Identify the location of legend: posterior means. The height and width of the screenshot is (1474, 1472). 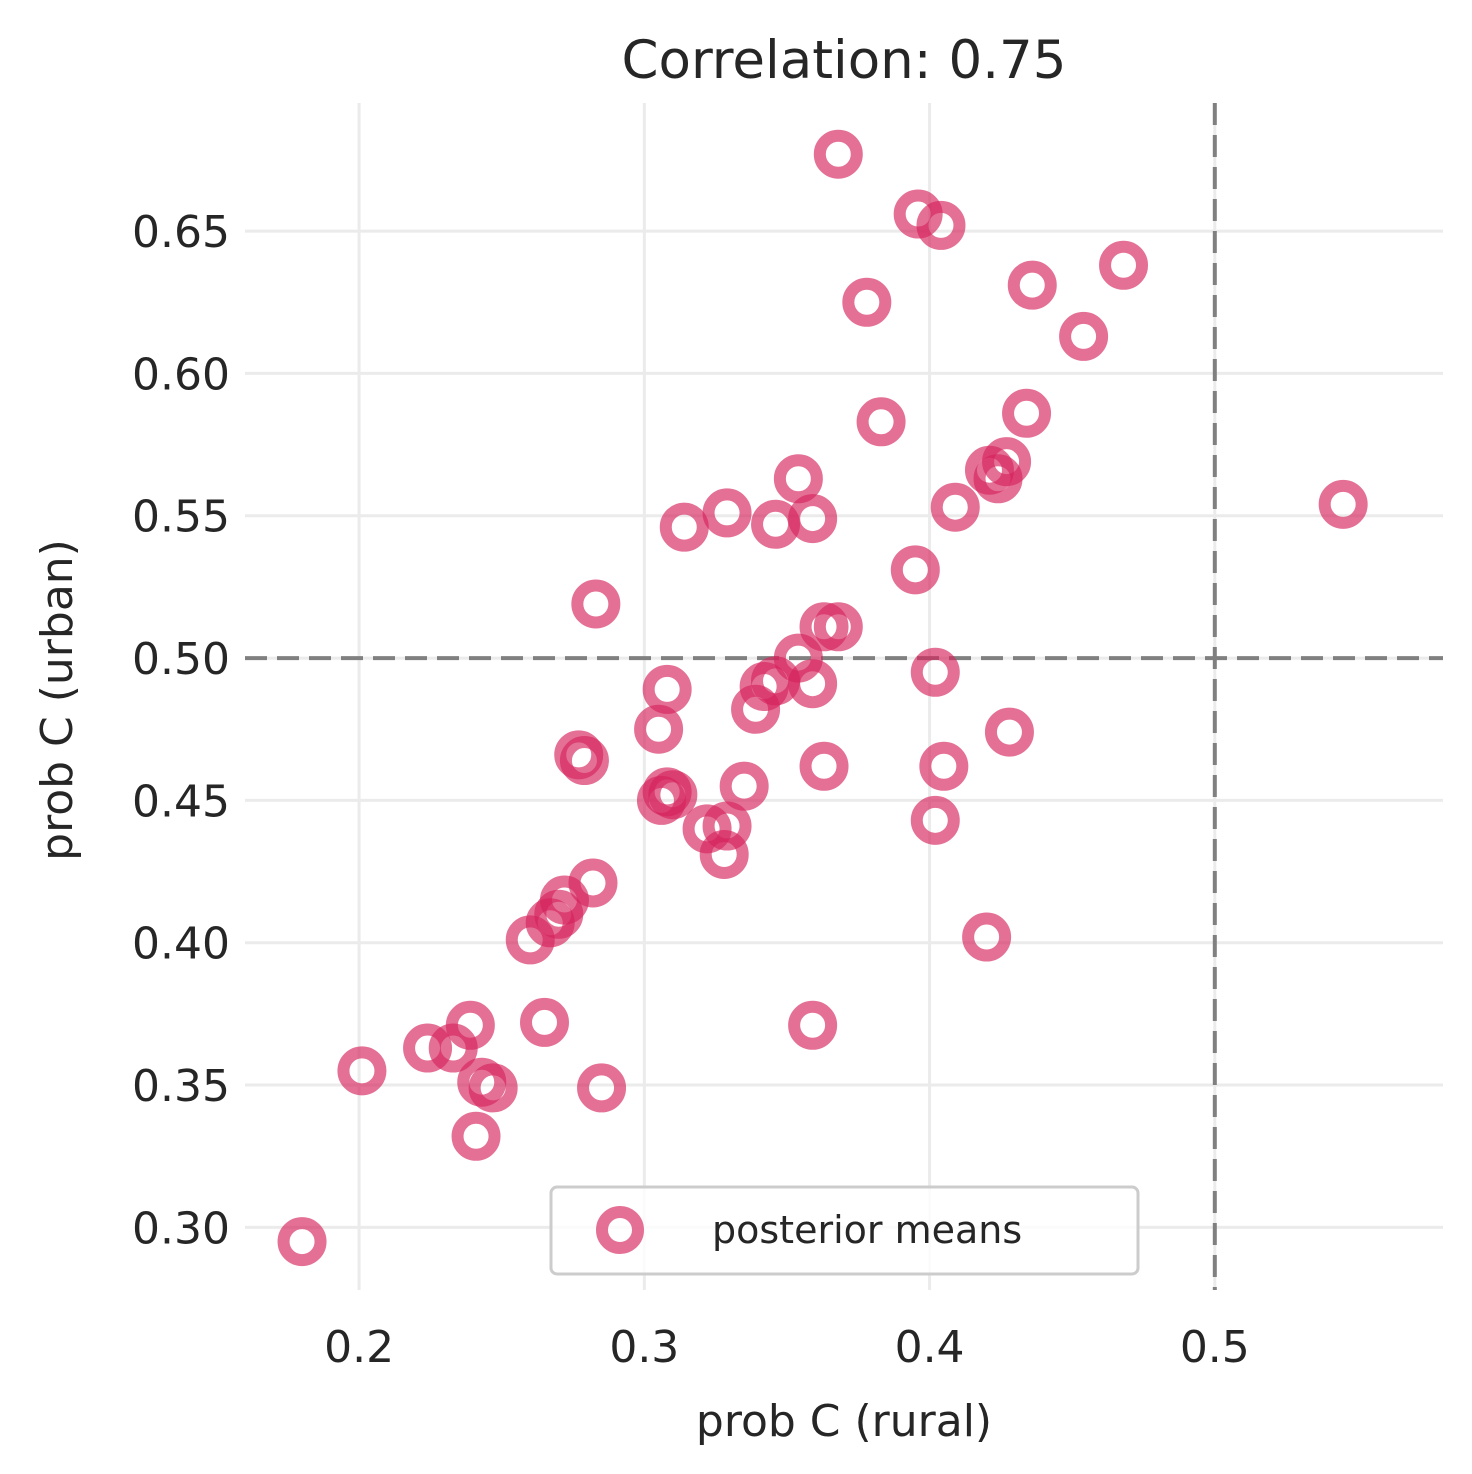
(844, 1230).